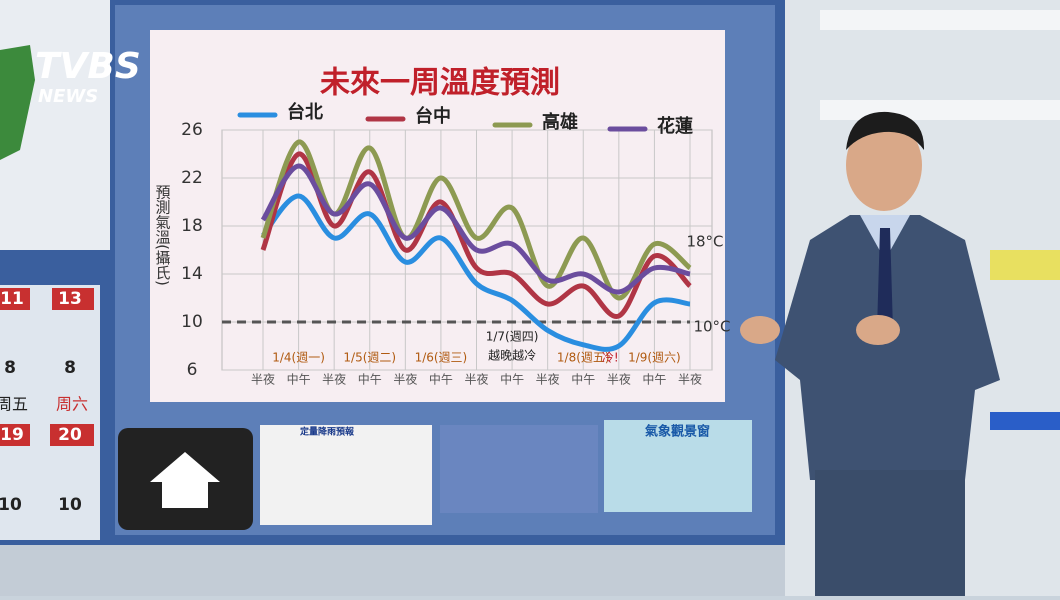 The width and height of the screenshot is (1060, 600). Describe the element at coordinates (12, 435) in the screenshot. I see `high-temp: 19` at that location.